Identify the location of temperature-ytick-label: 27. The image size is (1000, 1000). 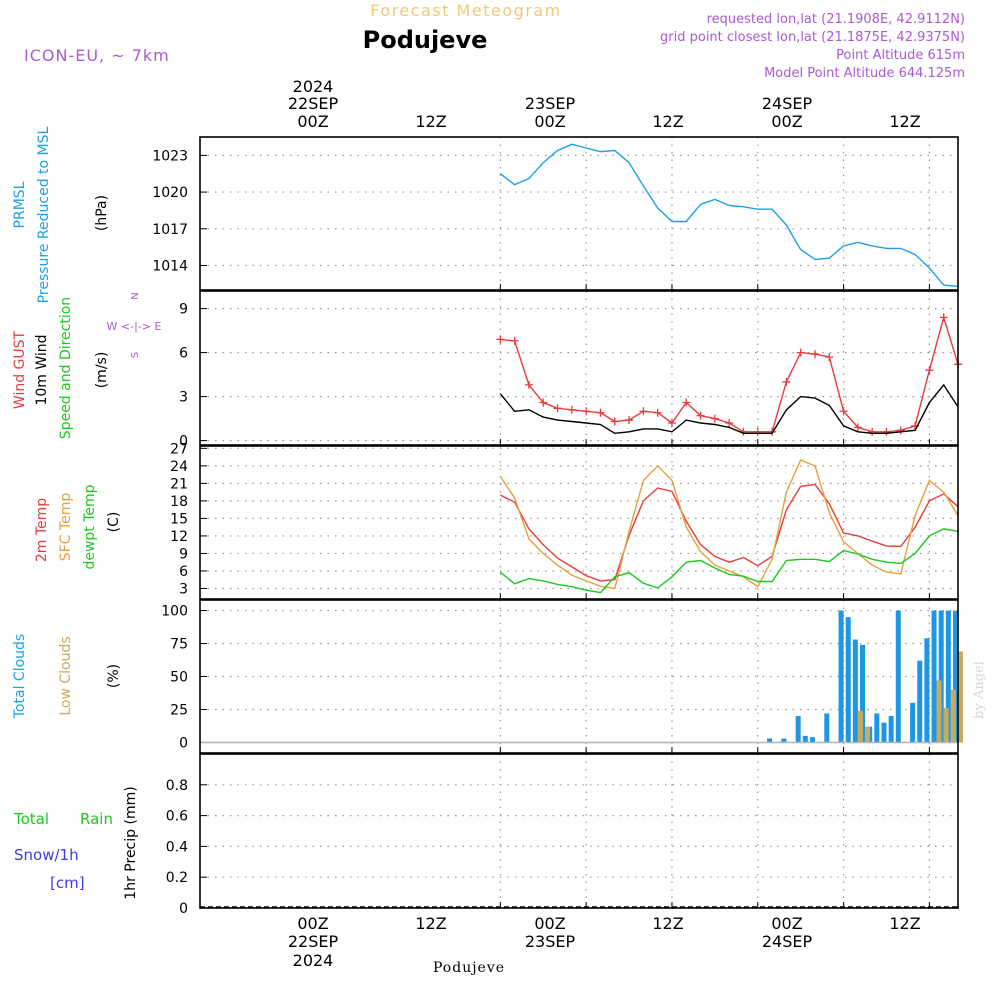
(179, 449).